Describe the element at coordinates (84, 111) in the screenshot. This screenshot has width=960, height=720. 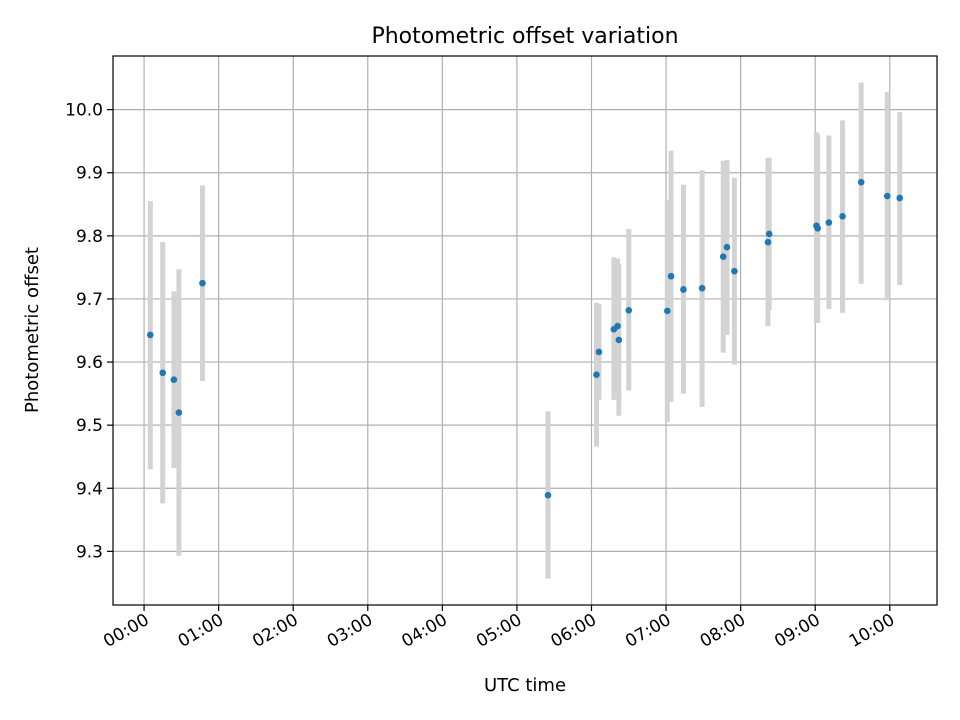
I see `y-tick-label: 10.0` at that location.